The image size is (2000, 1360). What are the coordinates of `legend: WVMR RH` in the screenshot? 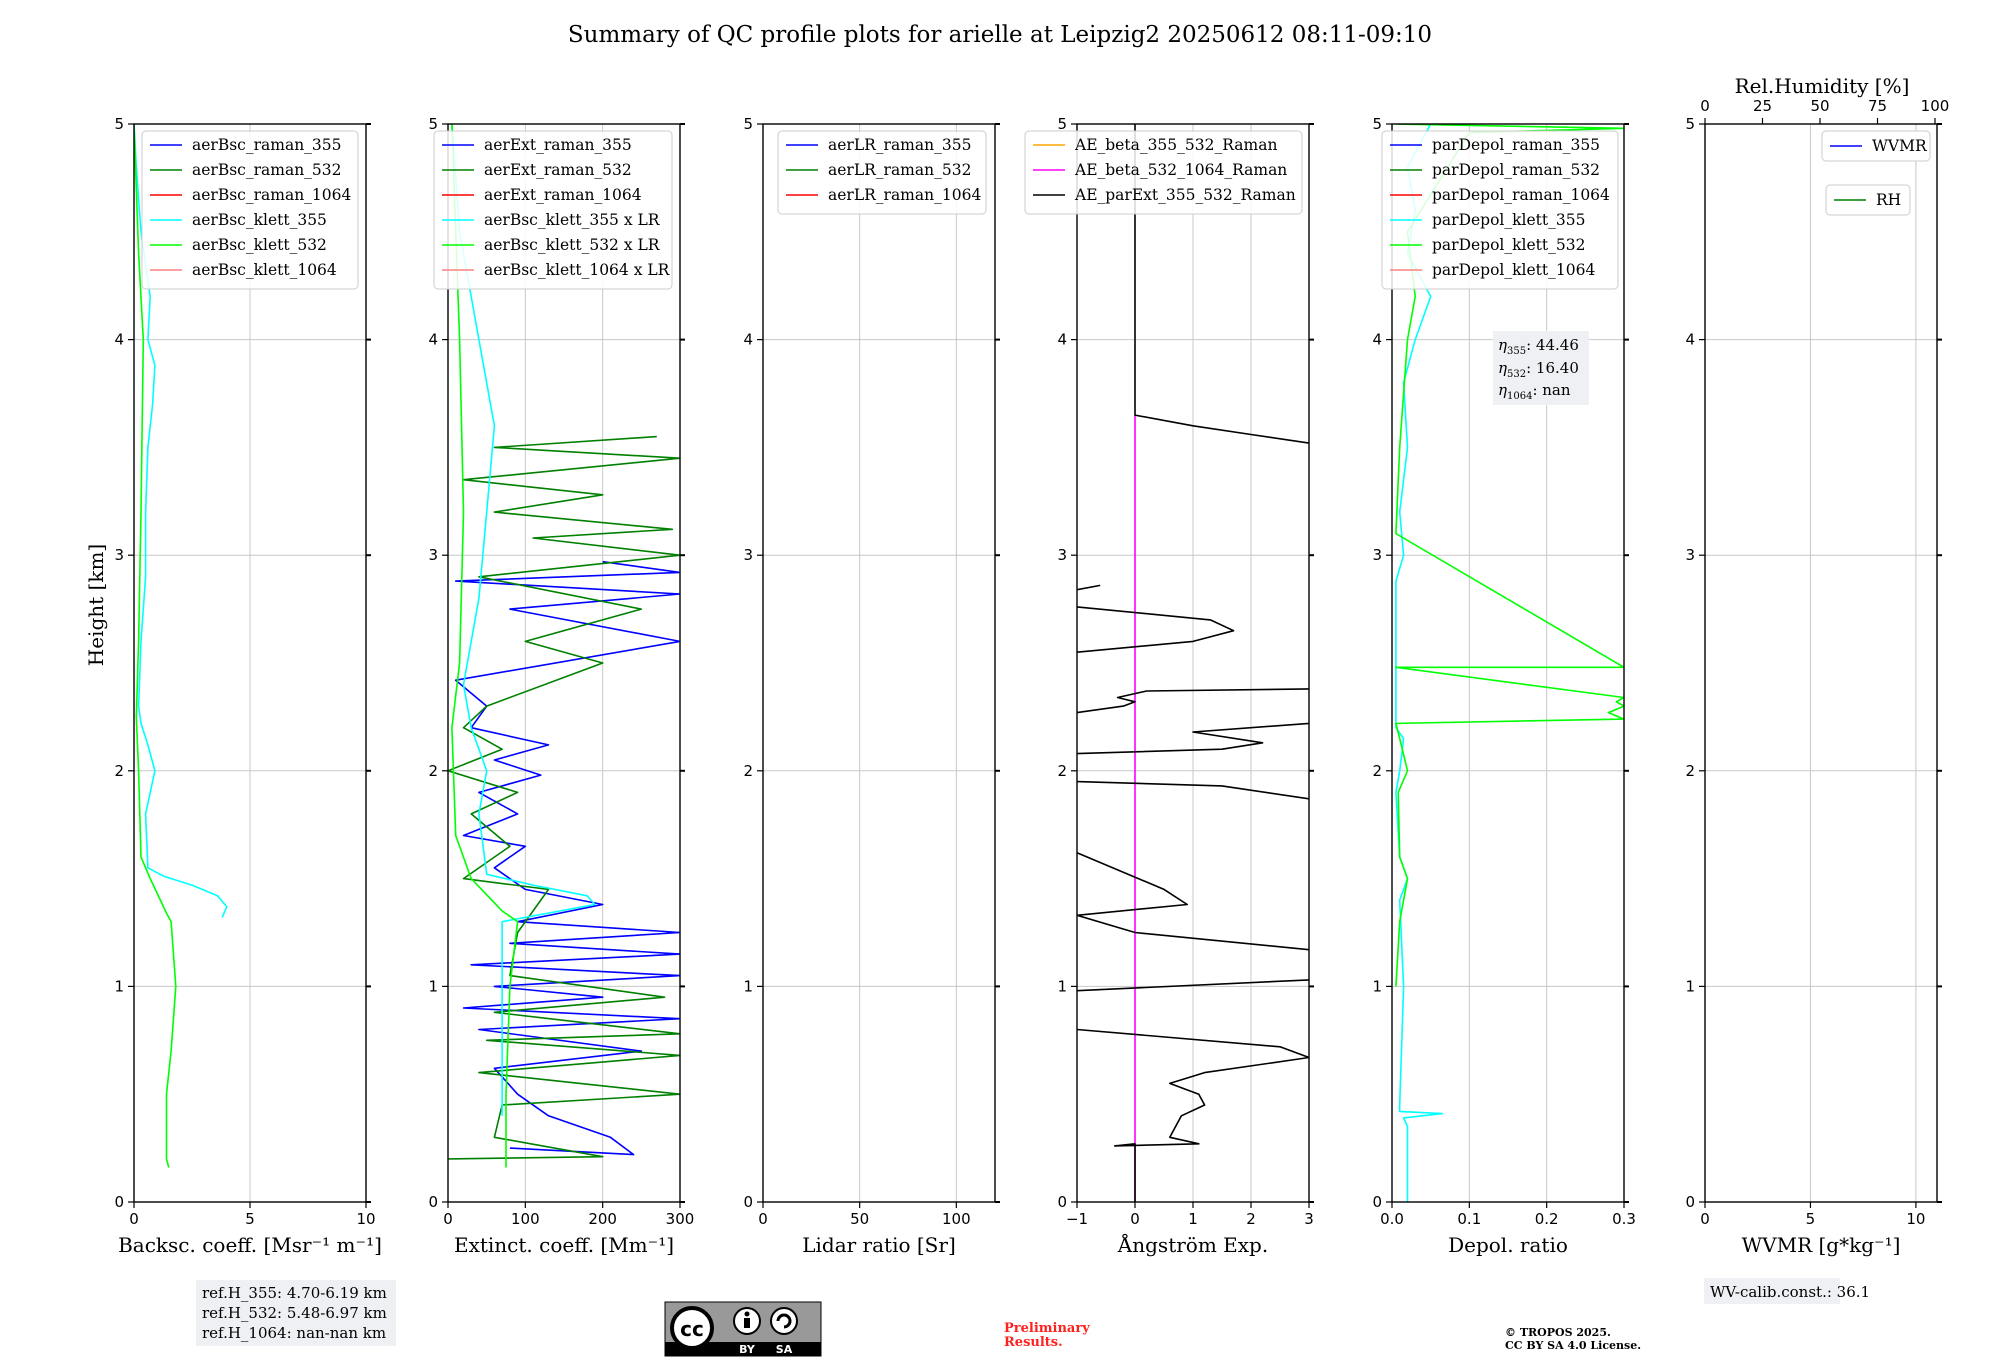 It's located at (1876, 173).